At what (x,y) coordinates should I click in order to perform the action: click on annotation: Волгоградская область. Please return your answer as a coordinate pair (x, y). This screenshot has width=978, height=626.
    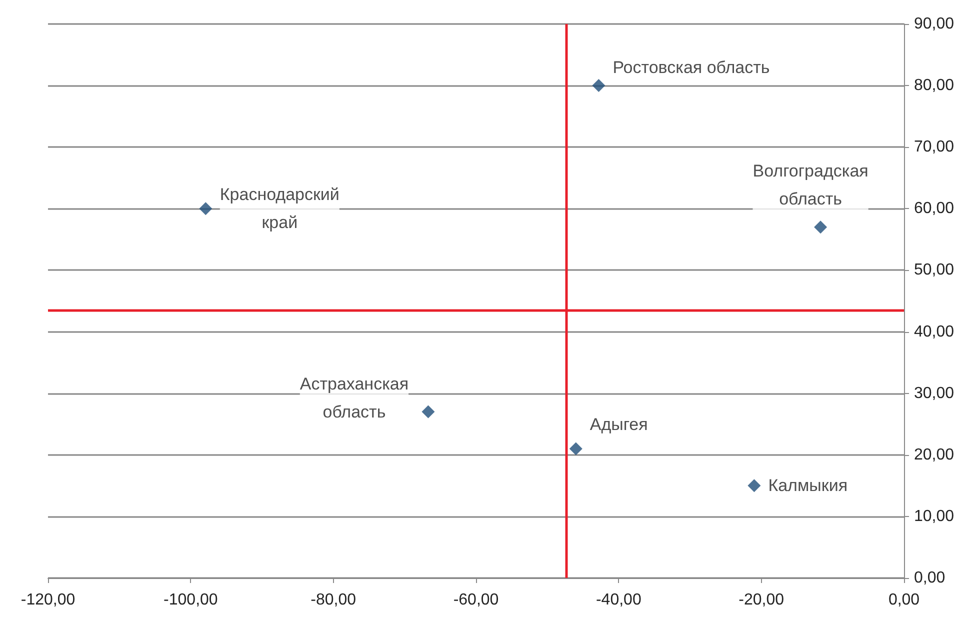
    Looking at the image, I should click on (810, 185).